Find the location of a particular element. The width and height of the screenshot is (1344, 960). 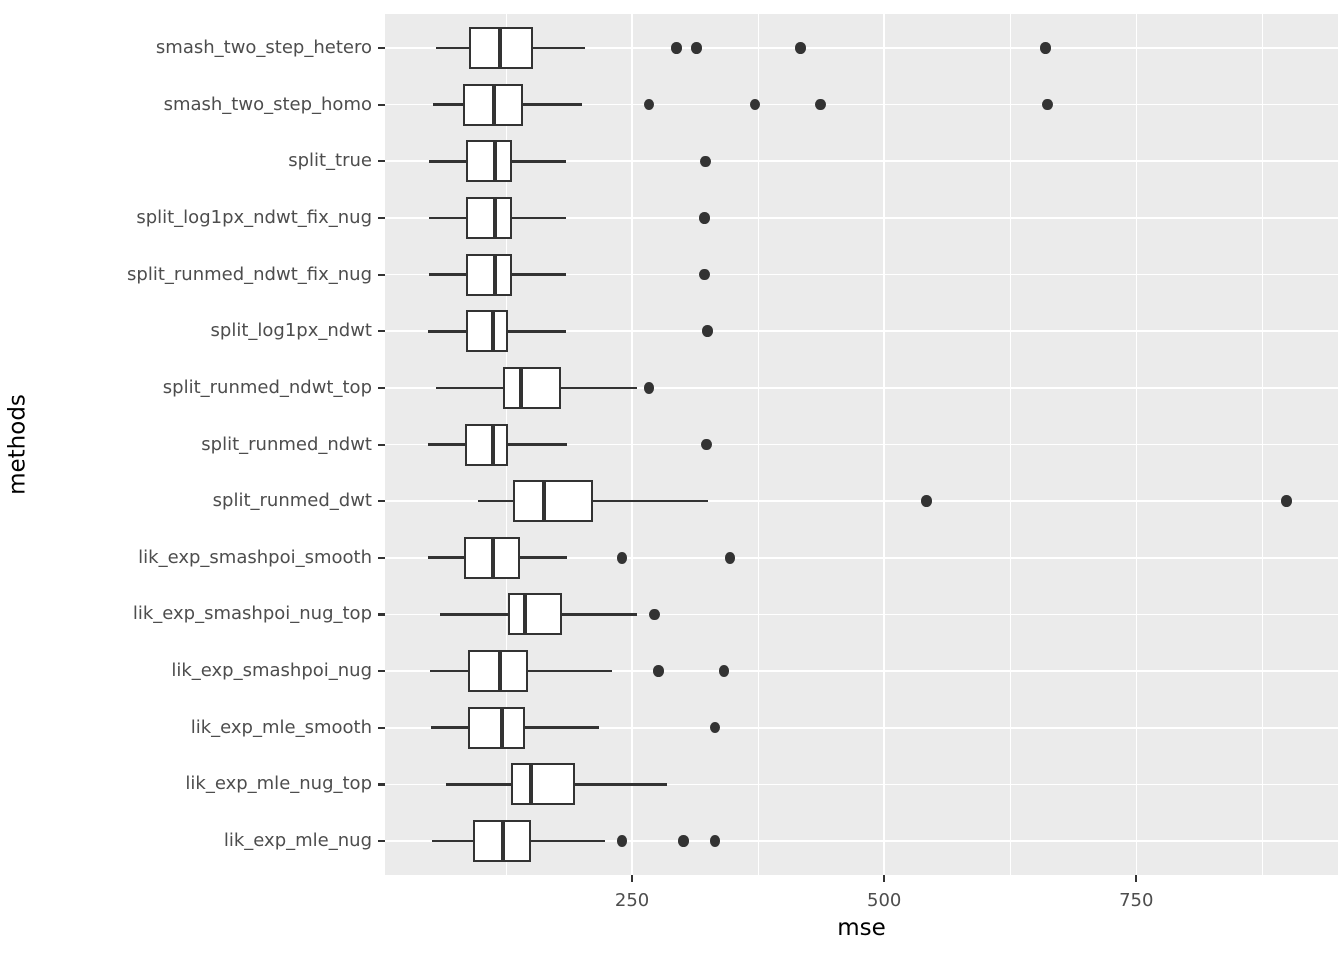

y-axis-title: methods is located at coordinates (17, 444).